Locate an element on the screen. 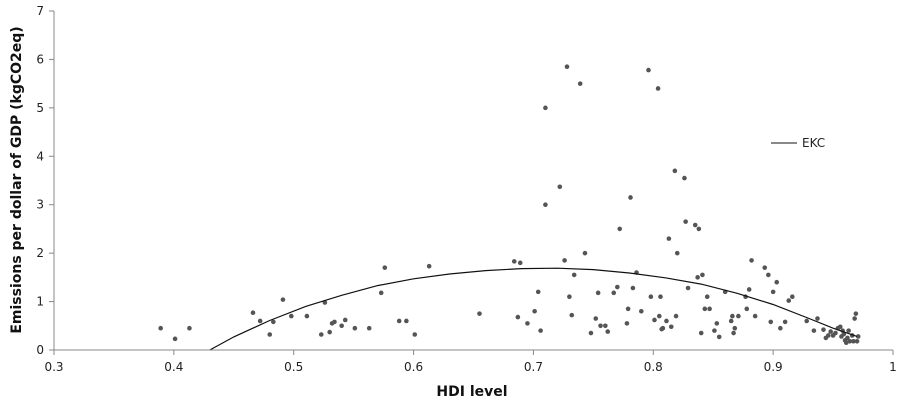  x-axis-title: HDI level is located at coordinates (471, 392).